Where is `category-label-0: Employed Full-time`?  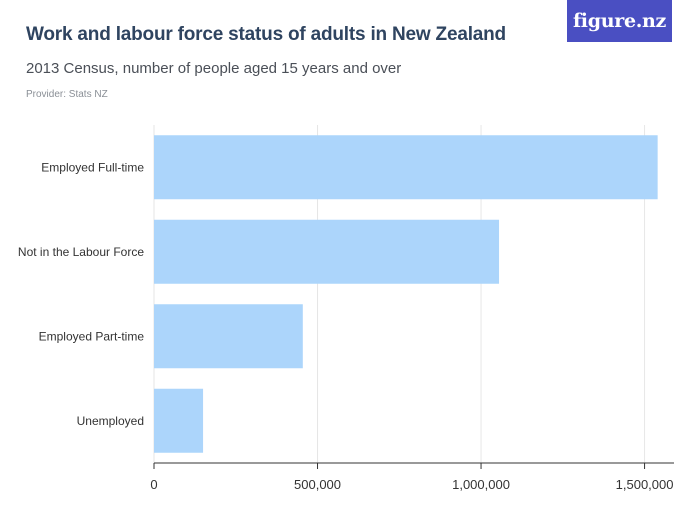 category-label-0: Employed Full-time is located at coordinates (92, 167).